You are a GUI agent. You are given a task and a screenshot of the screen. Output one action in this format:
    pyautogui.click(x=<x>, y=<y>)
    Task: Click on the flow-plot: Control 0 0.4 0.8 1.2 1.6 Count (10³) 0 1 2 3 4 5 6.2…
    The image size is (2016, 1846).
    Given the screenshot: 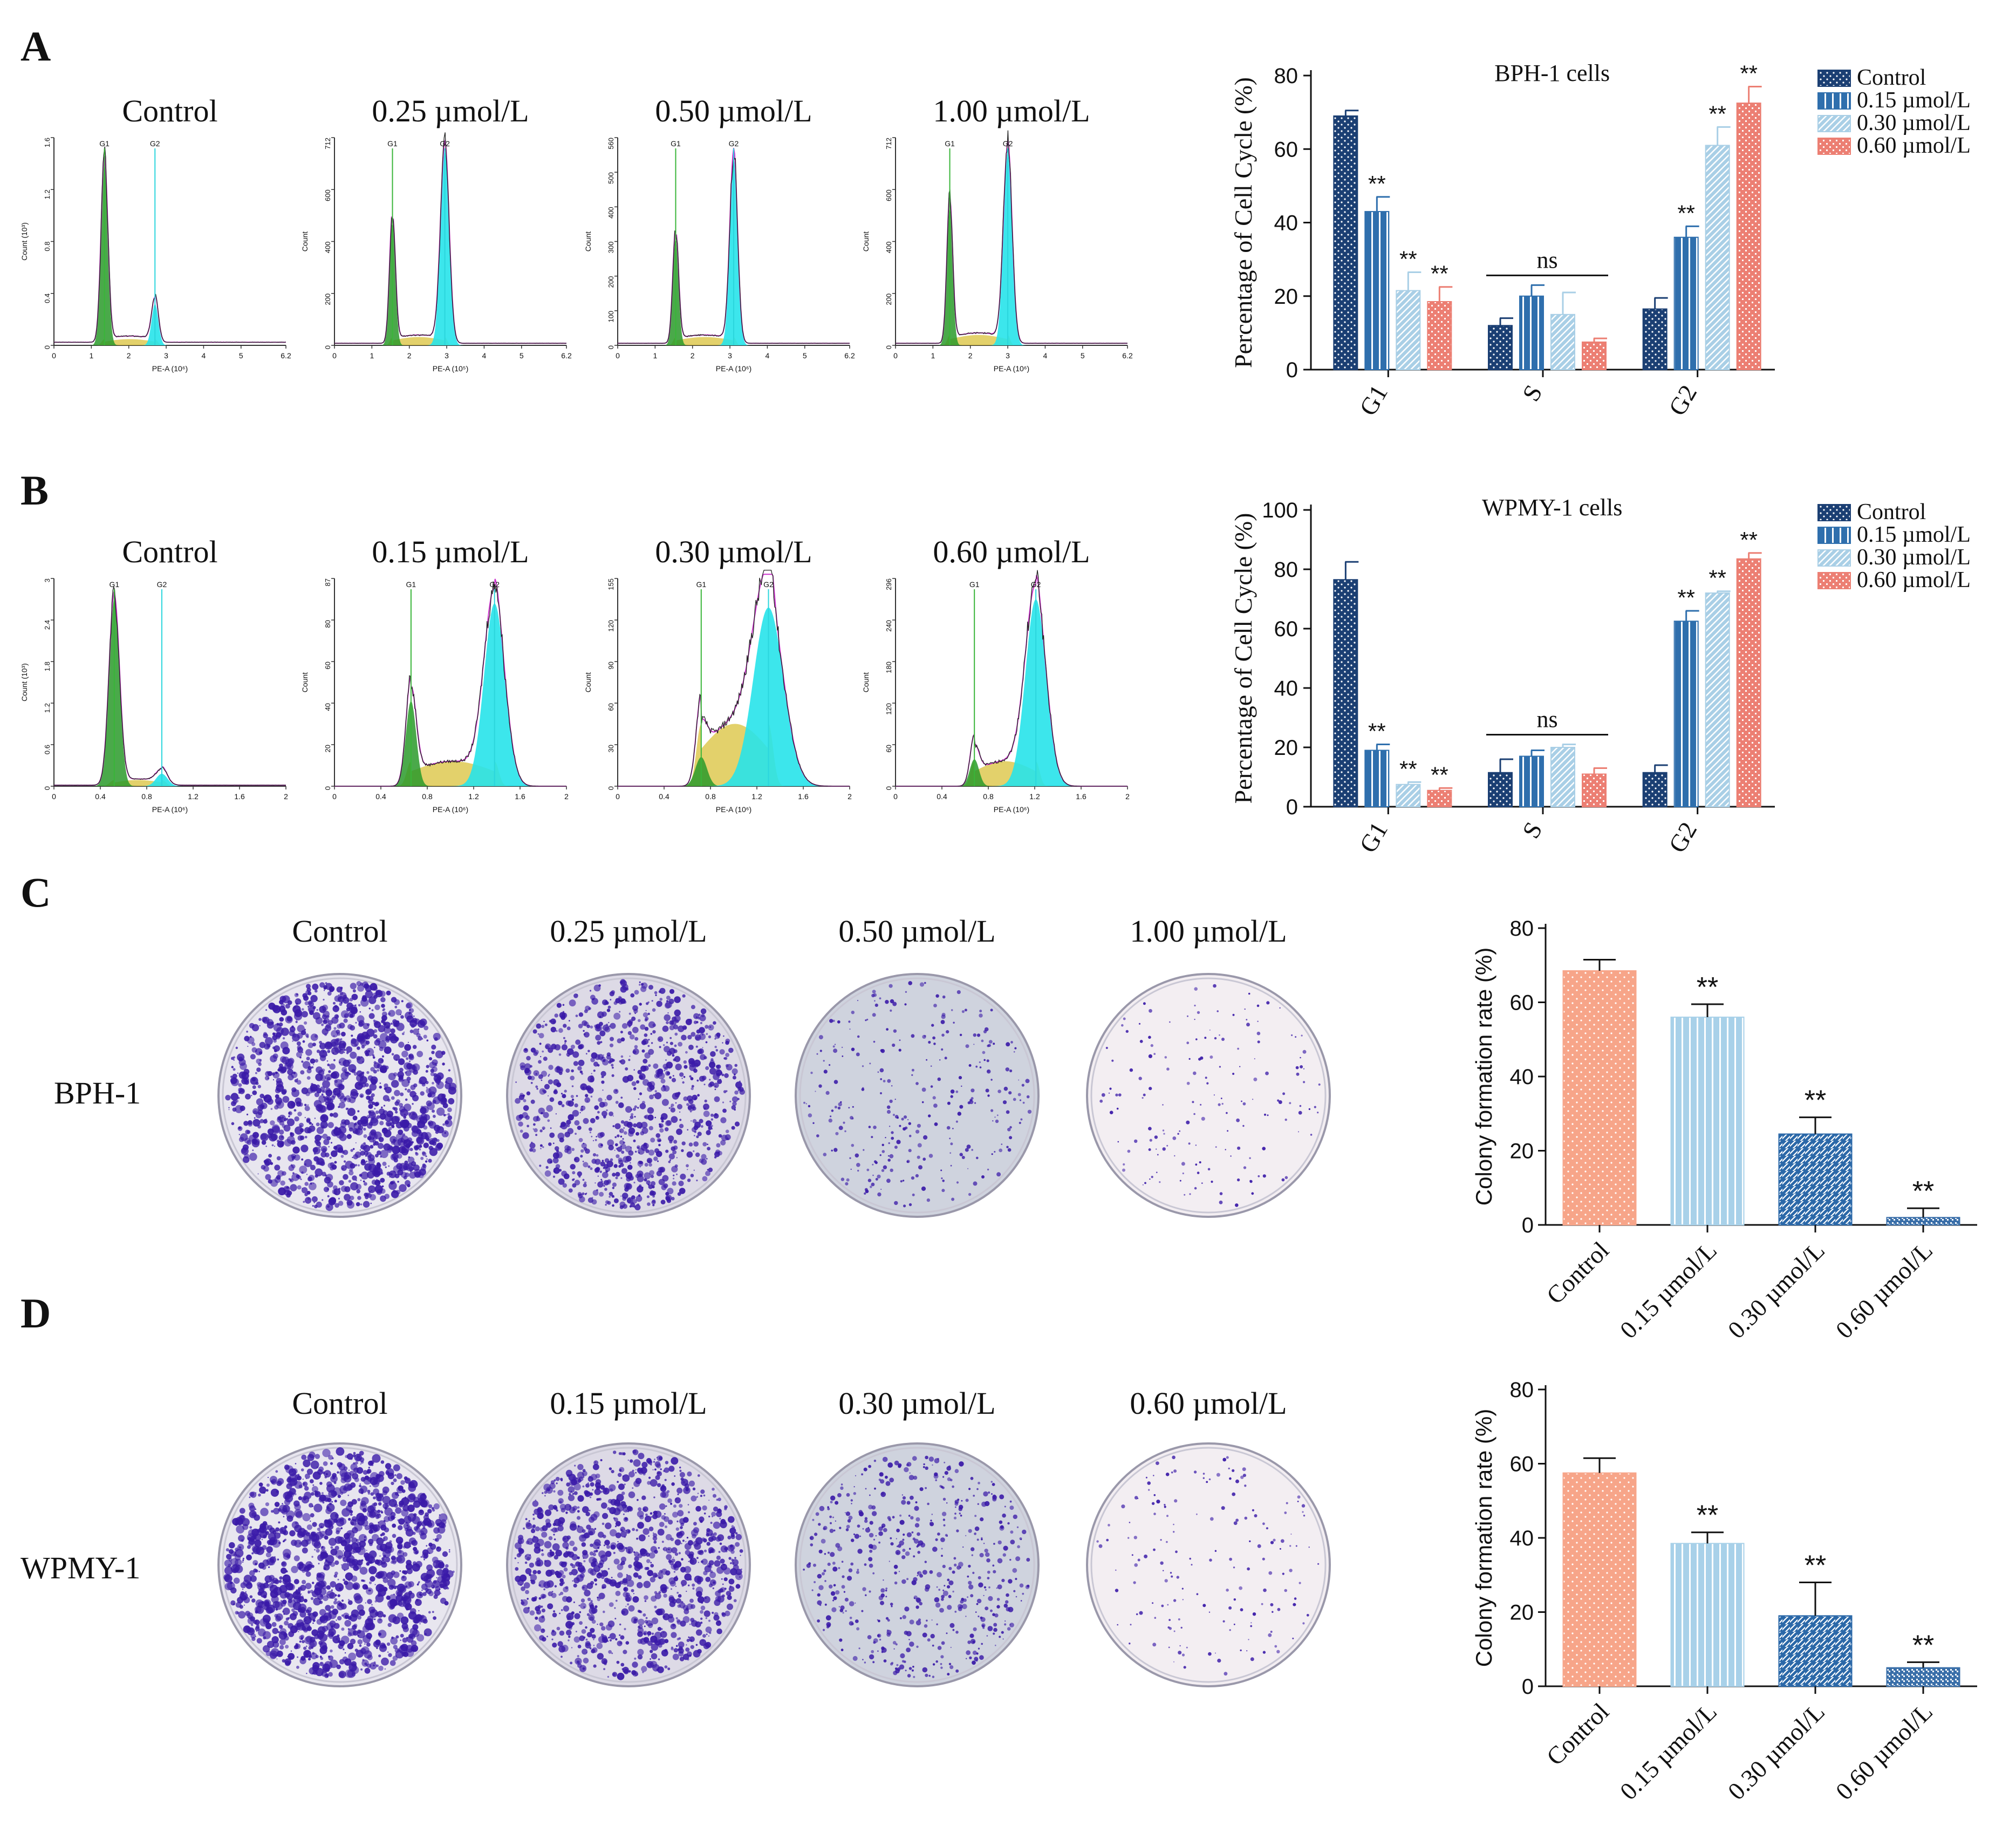 What is the action you would take?
    pyautogui.click(x=155, y=233)
    